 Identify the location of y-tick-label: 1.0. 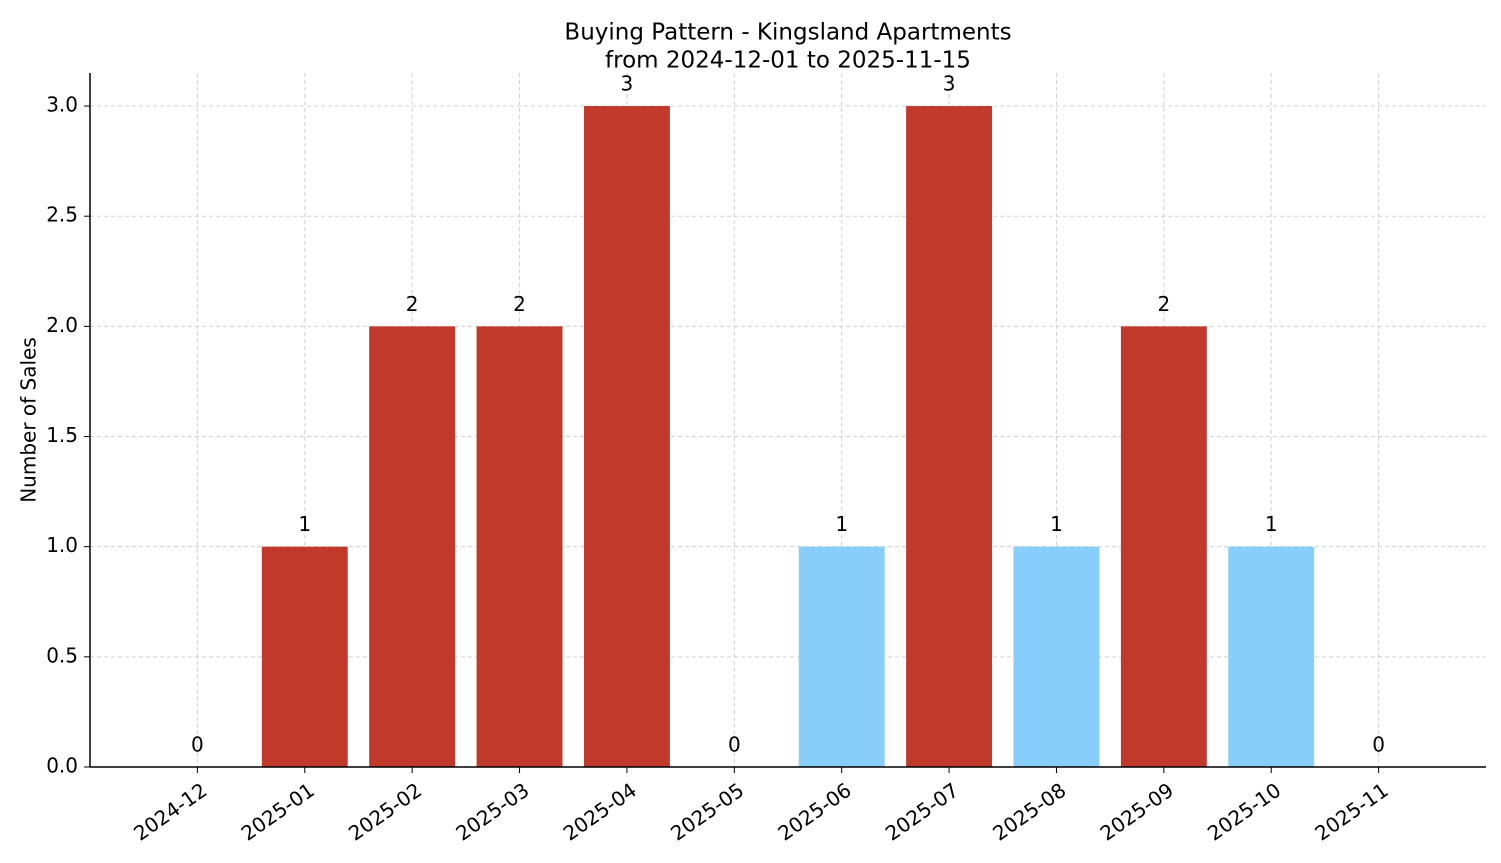
(62, 545).